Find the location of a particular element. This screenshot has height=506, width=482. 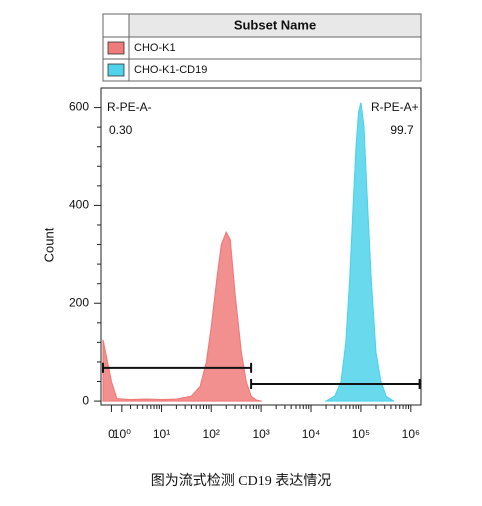

y-tick-label: 600 is located at coordinates (79, 107).